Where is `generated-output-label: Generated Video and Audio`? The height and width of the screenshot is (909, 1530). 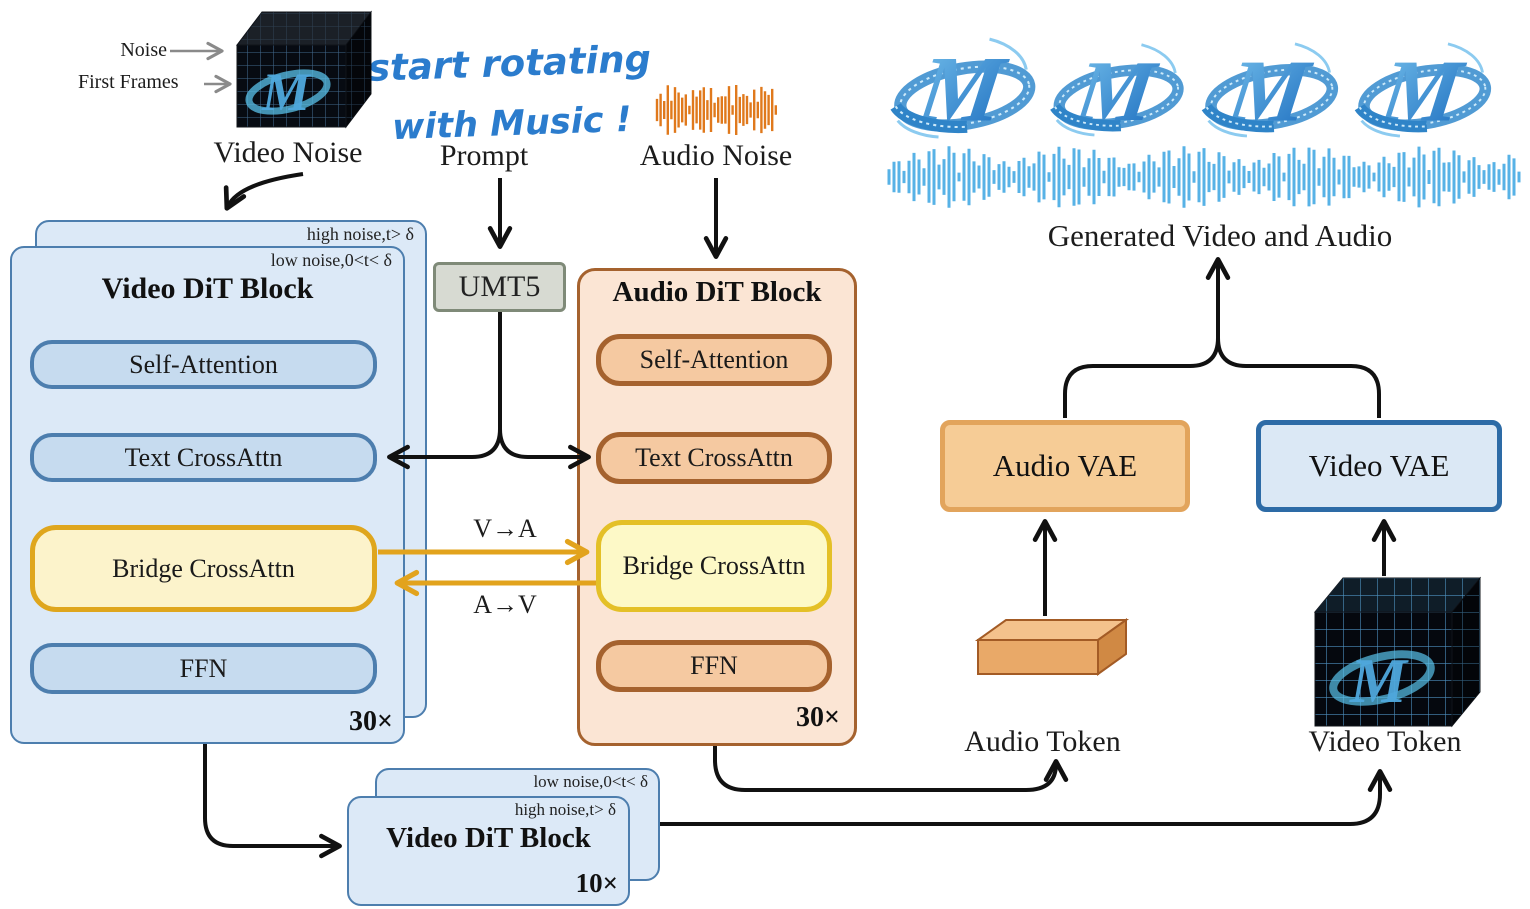
generated-output-label: Generated Video and Audio is located at coordinates (1220, 235).